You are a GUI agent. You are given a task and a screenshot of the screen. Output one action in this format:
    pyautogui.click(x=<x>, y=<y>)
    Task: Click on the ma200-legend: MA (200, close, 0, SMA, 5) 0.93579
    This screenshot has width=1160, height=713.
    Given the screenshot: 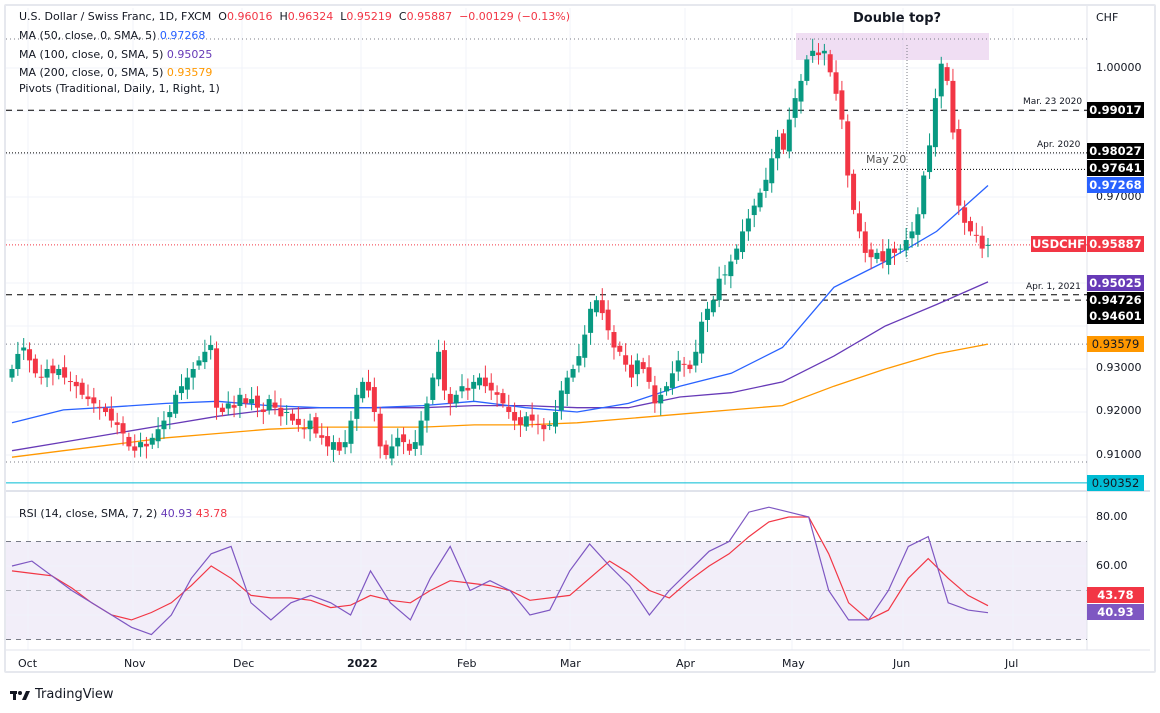 What is the action you would take?
    pyautogui.click(x=115, y=72)
    